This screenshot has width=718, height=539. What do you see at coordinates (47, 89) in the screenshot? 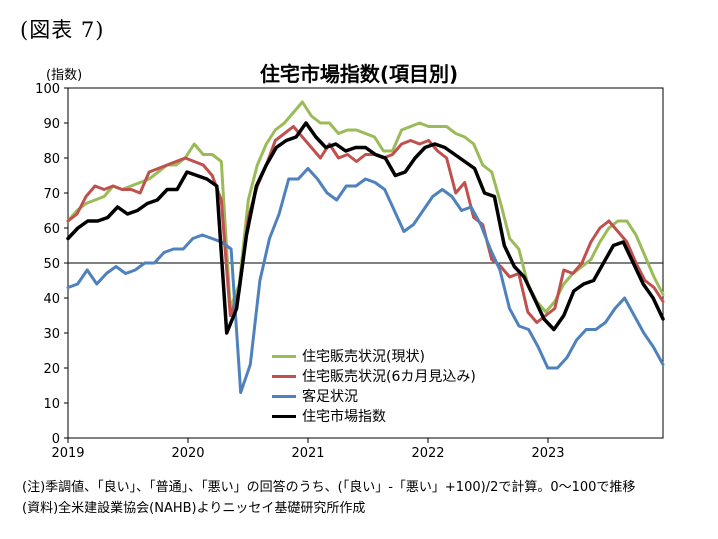
I see `y-tick-label: 100` at bounding box center [47, 89].